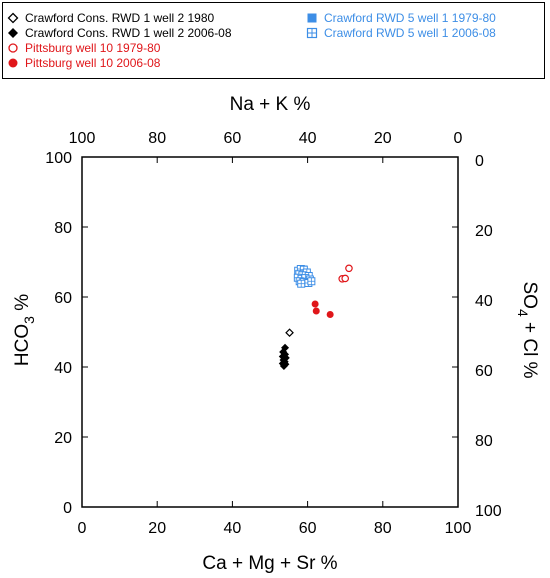 The height and width of the screenshot is (578, 550). Describe the element at coordinates (63, 298) in the screenshot. I see `y-tick-label: 60` at that location.